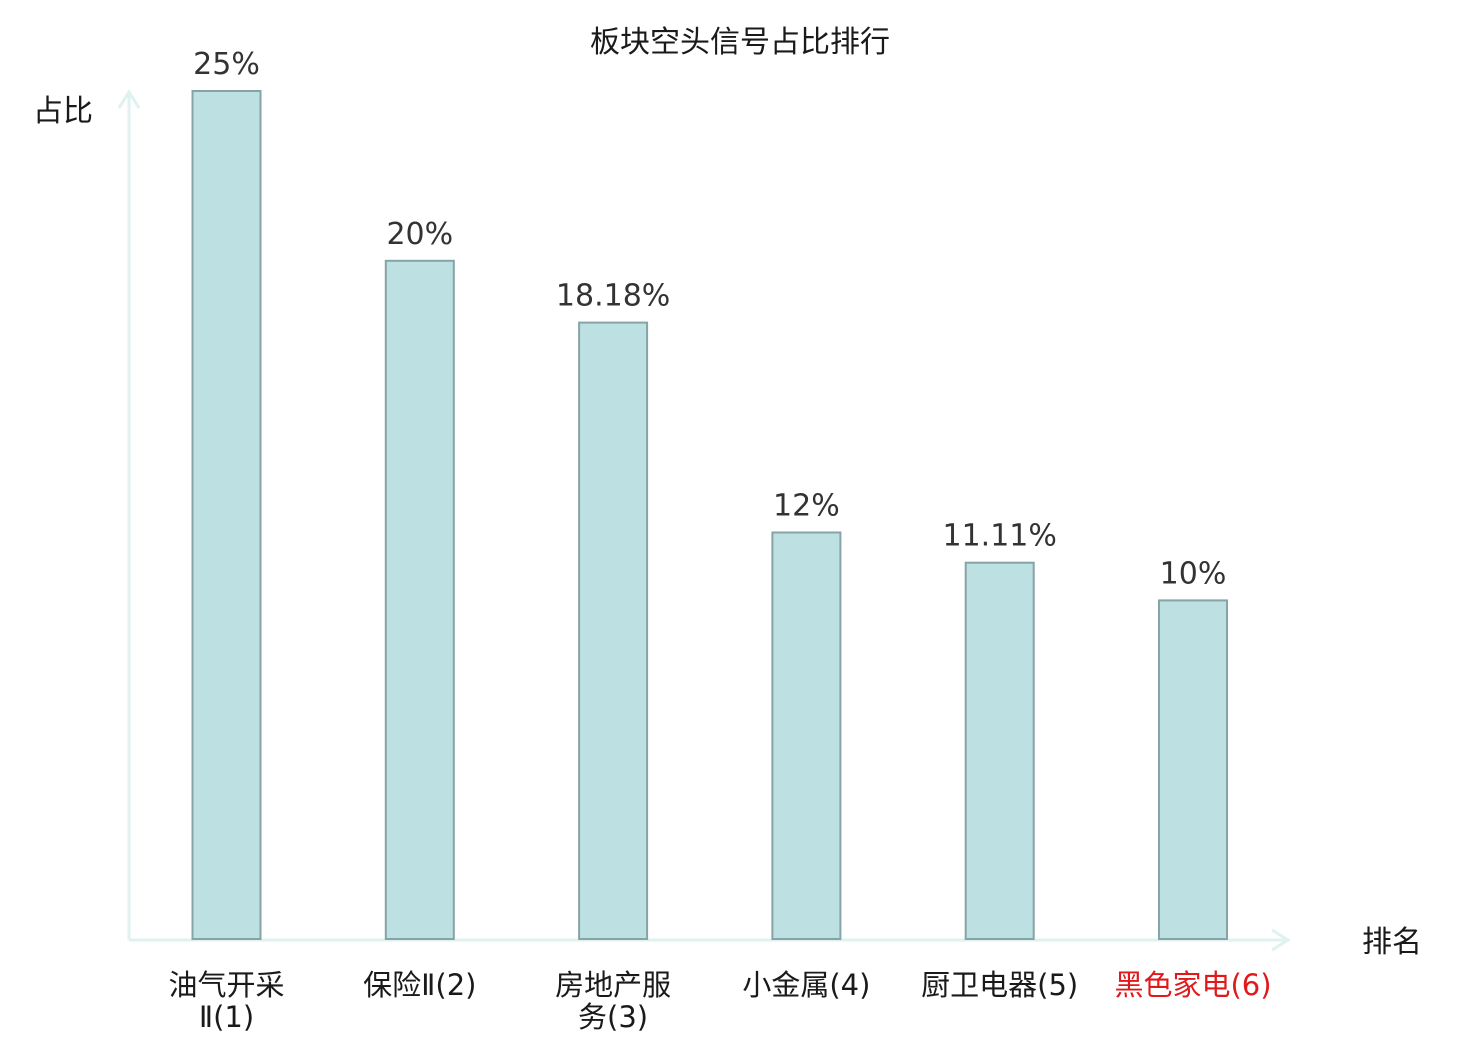 The width and height of the screenshot is (1480, 1044). I want to click on chart-title: 板块空头信号占比排行, so click(740, 42).